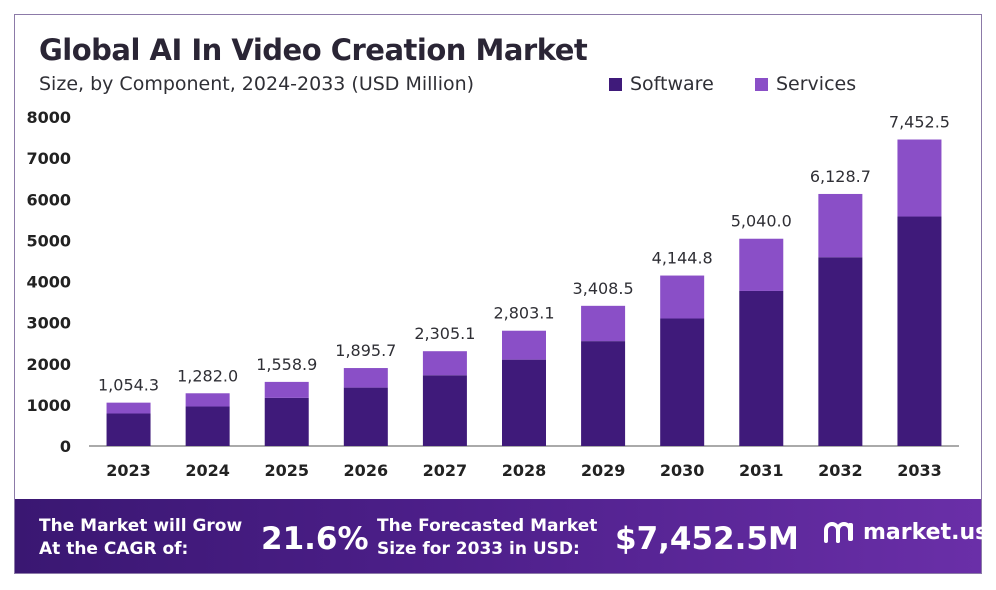 This screenshot has height=590, width=996. Describe the element at coordinates (48, 117) in the screenshot. I see `y-tick-label: 8000` at that location.